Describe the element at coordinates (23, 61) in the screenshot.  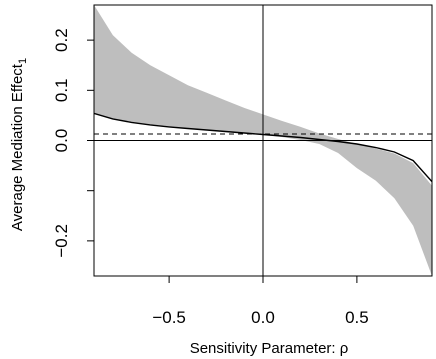
I see `y-axis-title-subscript: 1` at that location.